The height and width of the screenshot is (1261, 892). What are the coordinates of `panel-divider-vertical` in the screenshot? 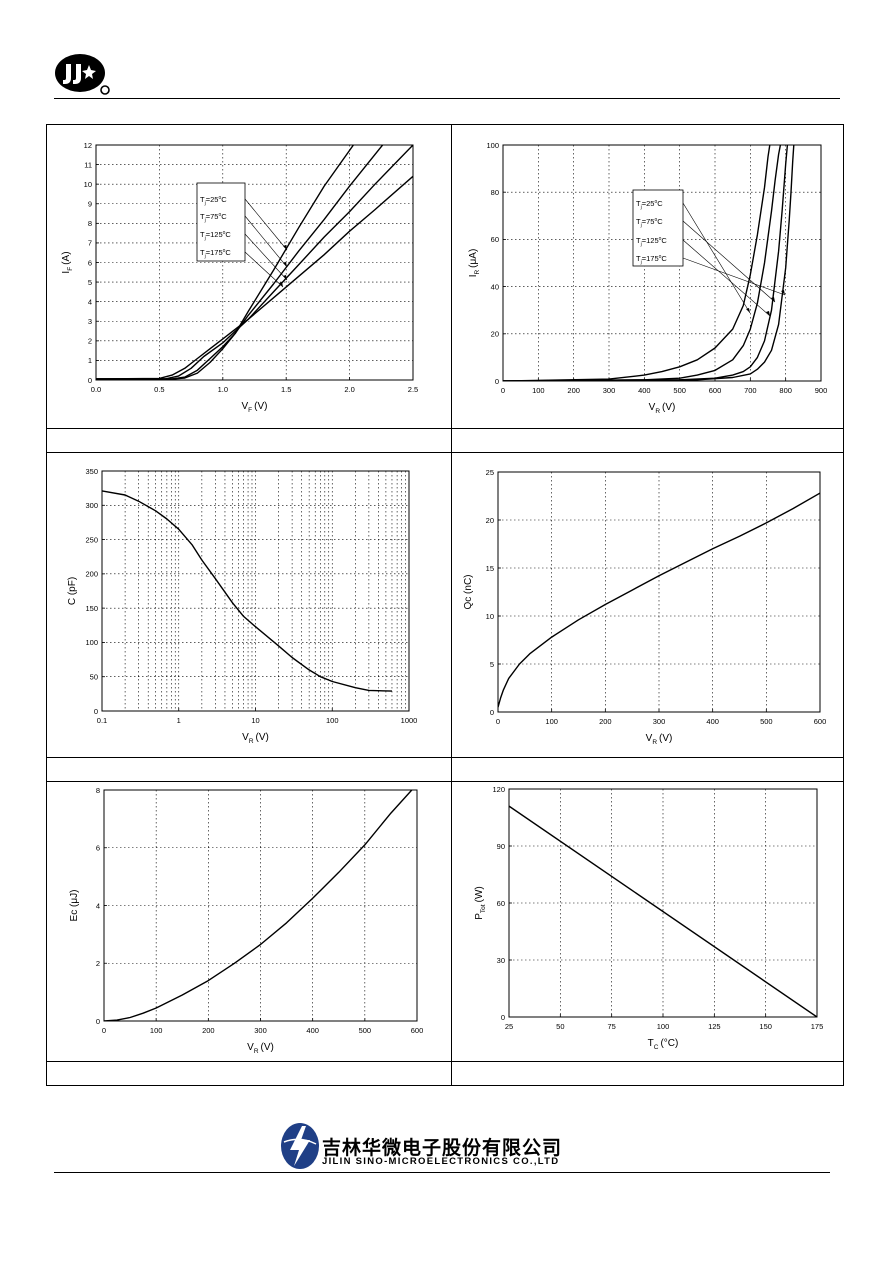 It's located at (451, 605).